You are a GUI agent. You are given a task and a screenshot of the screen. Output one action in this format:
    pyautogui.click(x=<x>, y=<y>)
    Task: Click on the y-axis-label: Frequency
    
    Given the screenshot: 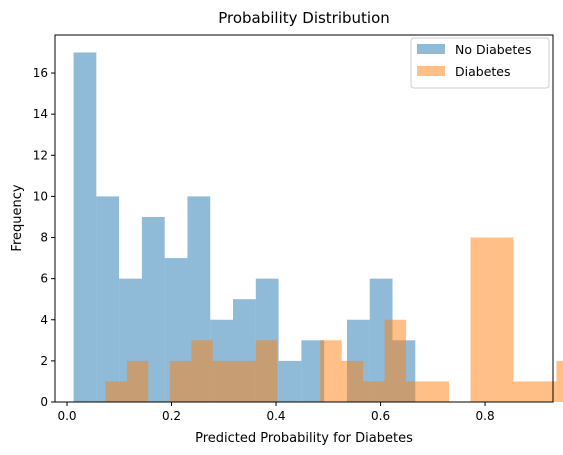 What is the action you would take?
    pyautogui.click(x=17, y=217)
    